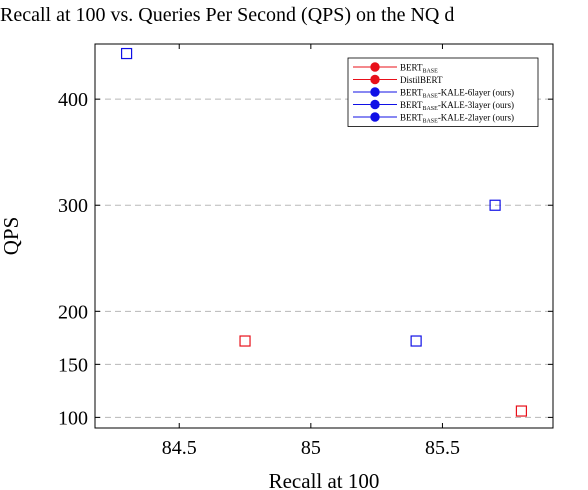  What do you see at coordinates (324, 479) in the screenshot?
I see `x-axis-label: Recall at 100` at bounding box center [324, 479].